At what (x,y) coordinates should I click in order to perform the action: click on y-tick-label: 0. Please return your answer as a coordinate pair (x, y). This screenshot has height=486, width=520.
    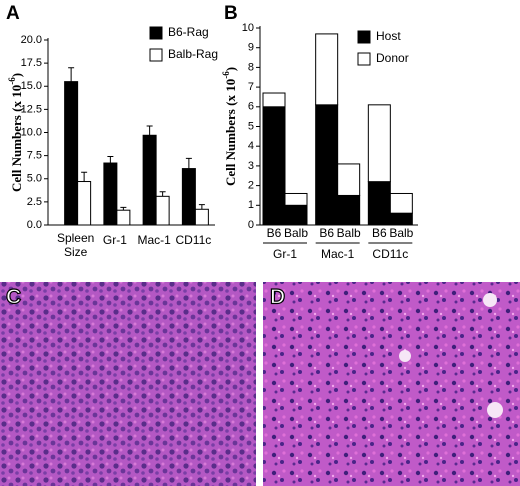
    Looking at the image, I should click on (251, 225).